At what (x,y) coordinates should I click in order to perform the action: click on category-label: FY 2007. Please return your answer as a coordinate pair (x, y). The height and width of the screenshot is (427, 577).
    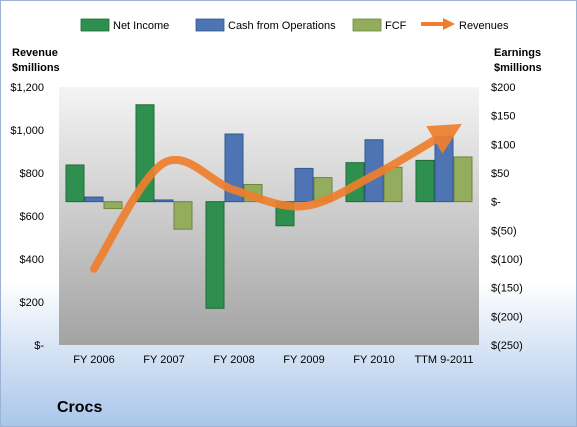
    Looking at the image, I should click on (163, 360).